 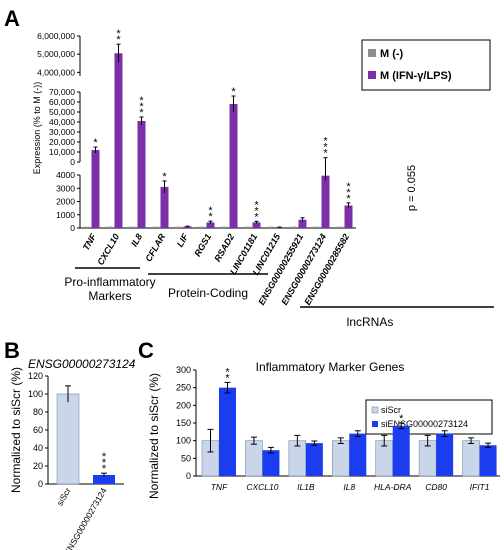 I want to click on panel-a-y-tick-label: 10,000, so click(x=62, y=152).